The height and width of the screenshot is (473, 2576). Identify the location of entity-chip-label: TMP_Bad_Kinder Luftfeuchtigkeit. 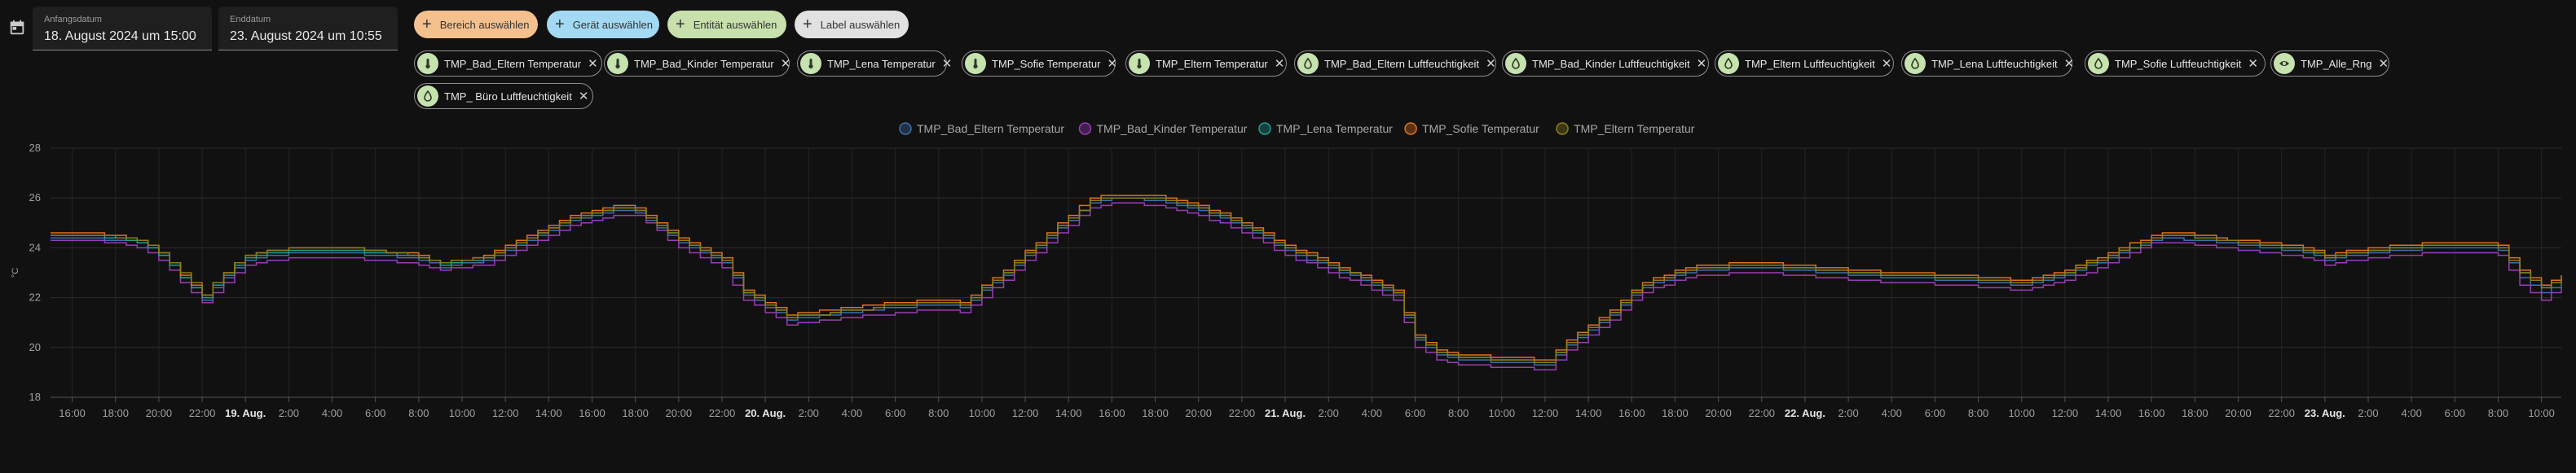
(1611, 63).